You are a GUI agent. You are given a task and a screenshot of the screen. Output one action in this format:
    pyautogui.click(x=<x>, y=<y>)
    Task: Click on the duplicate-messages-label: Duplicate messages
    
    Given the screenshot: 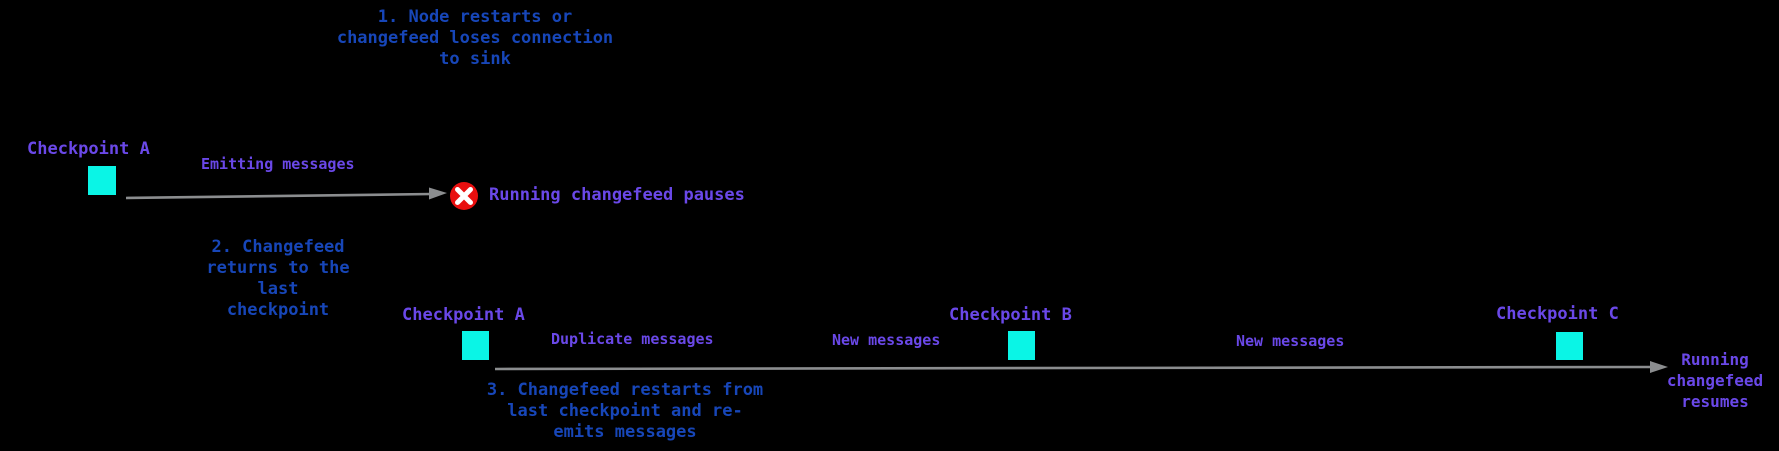 What is the action you would take?
    pyautogui.click(x=632, y=339)
    